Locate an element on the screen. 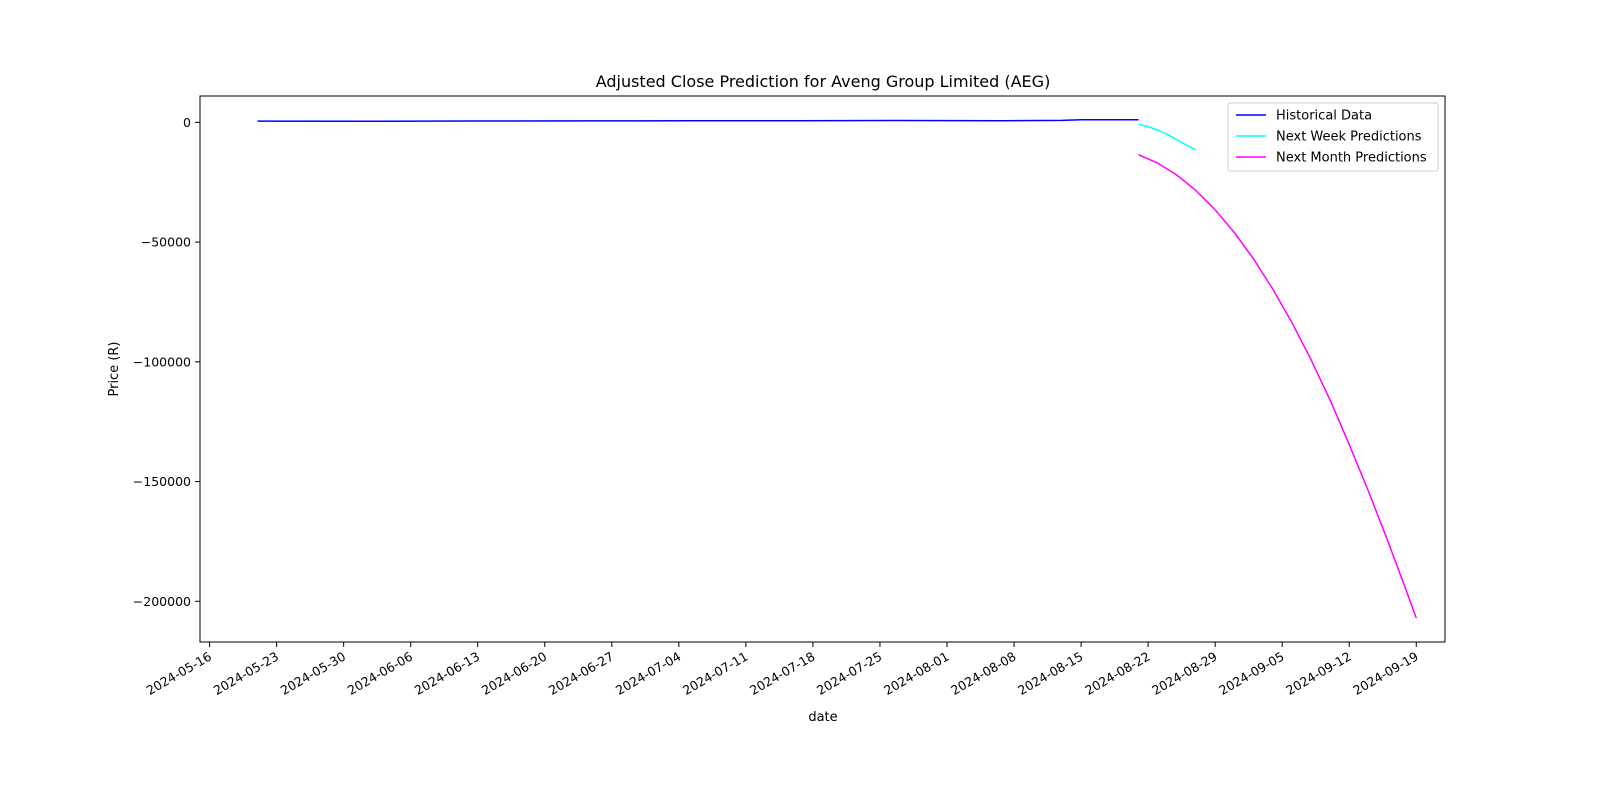 The height and width of the screenshot is (800, 1600). y-tick-label: −200000 is located at coordinates (162, 601).